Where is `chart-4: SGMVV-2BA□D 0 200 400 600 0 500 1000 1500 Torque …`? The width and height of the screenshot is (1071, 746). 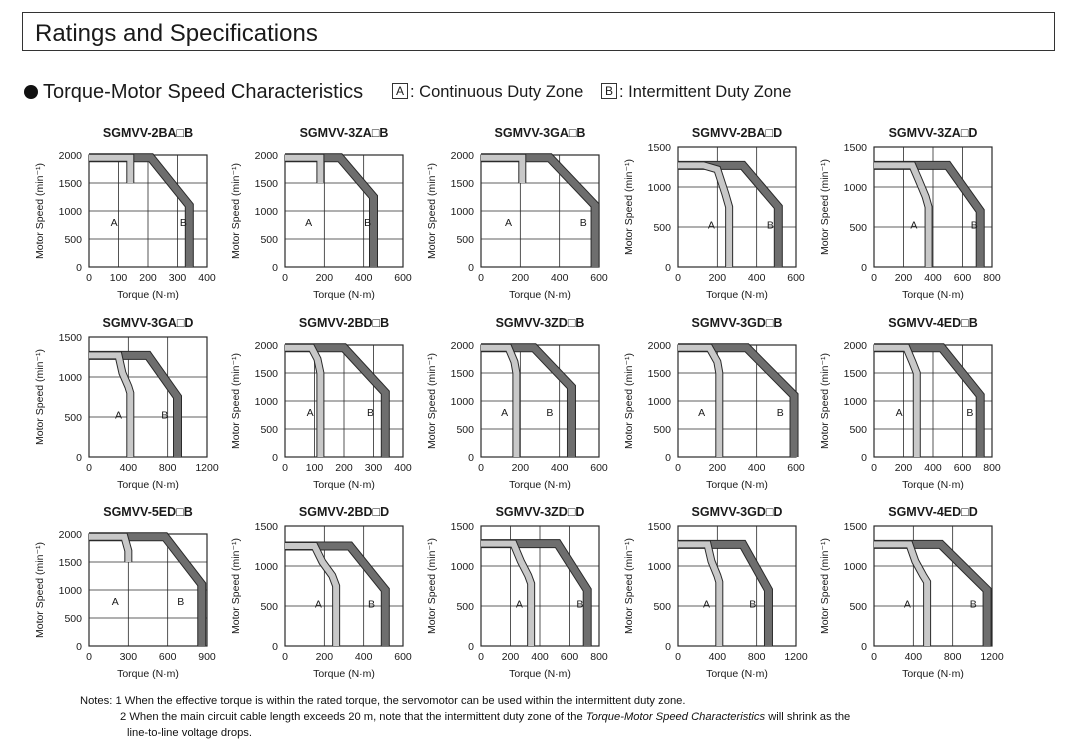
chart-4: SGMVV-2BA□D 0 200 400 600 0 500 1000 1500 Torque … is located at coordinates (714, 213).